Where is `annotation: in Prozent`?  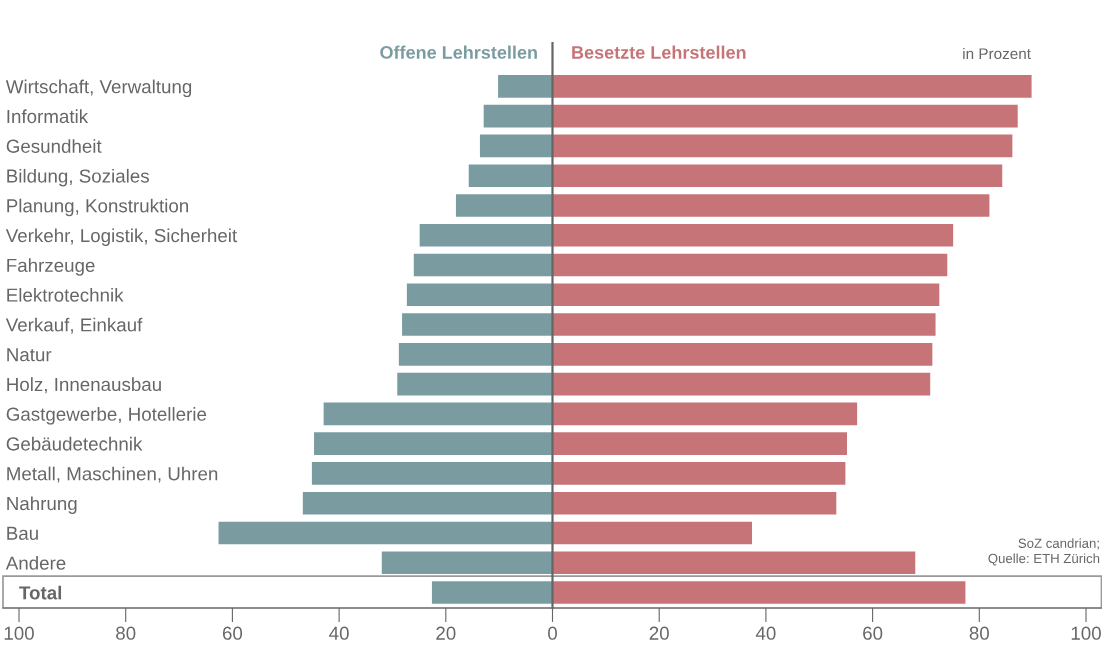 annotation: in Prozent is located at coordinates (997, 53).